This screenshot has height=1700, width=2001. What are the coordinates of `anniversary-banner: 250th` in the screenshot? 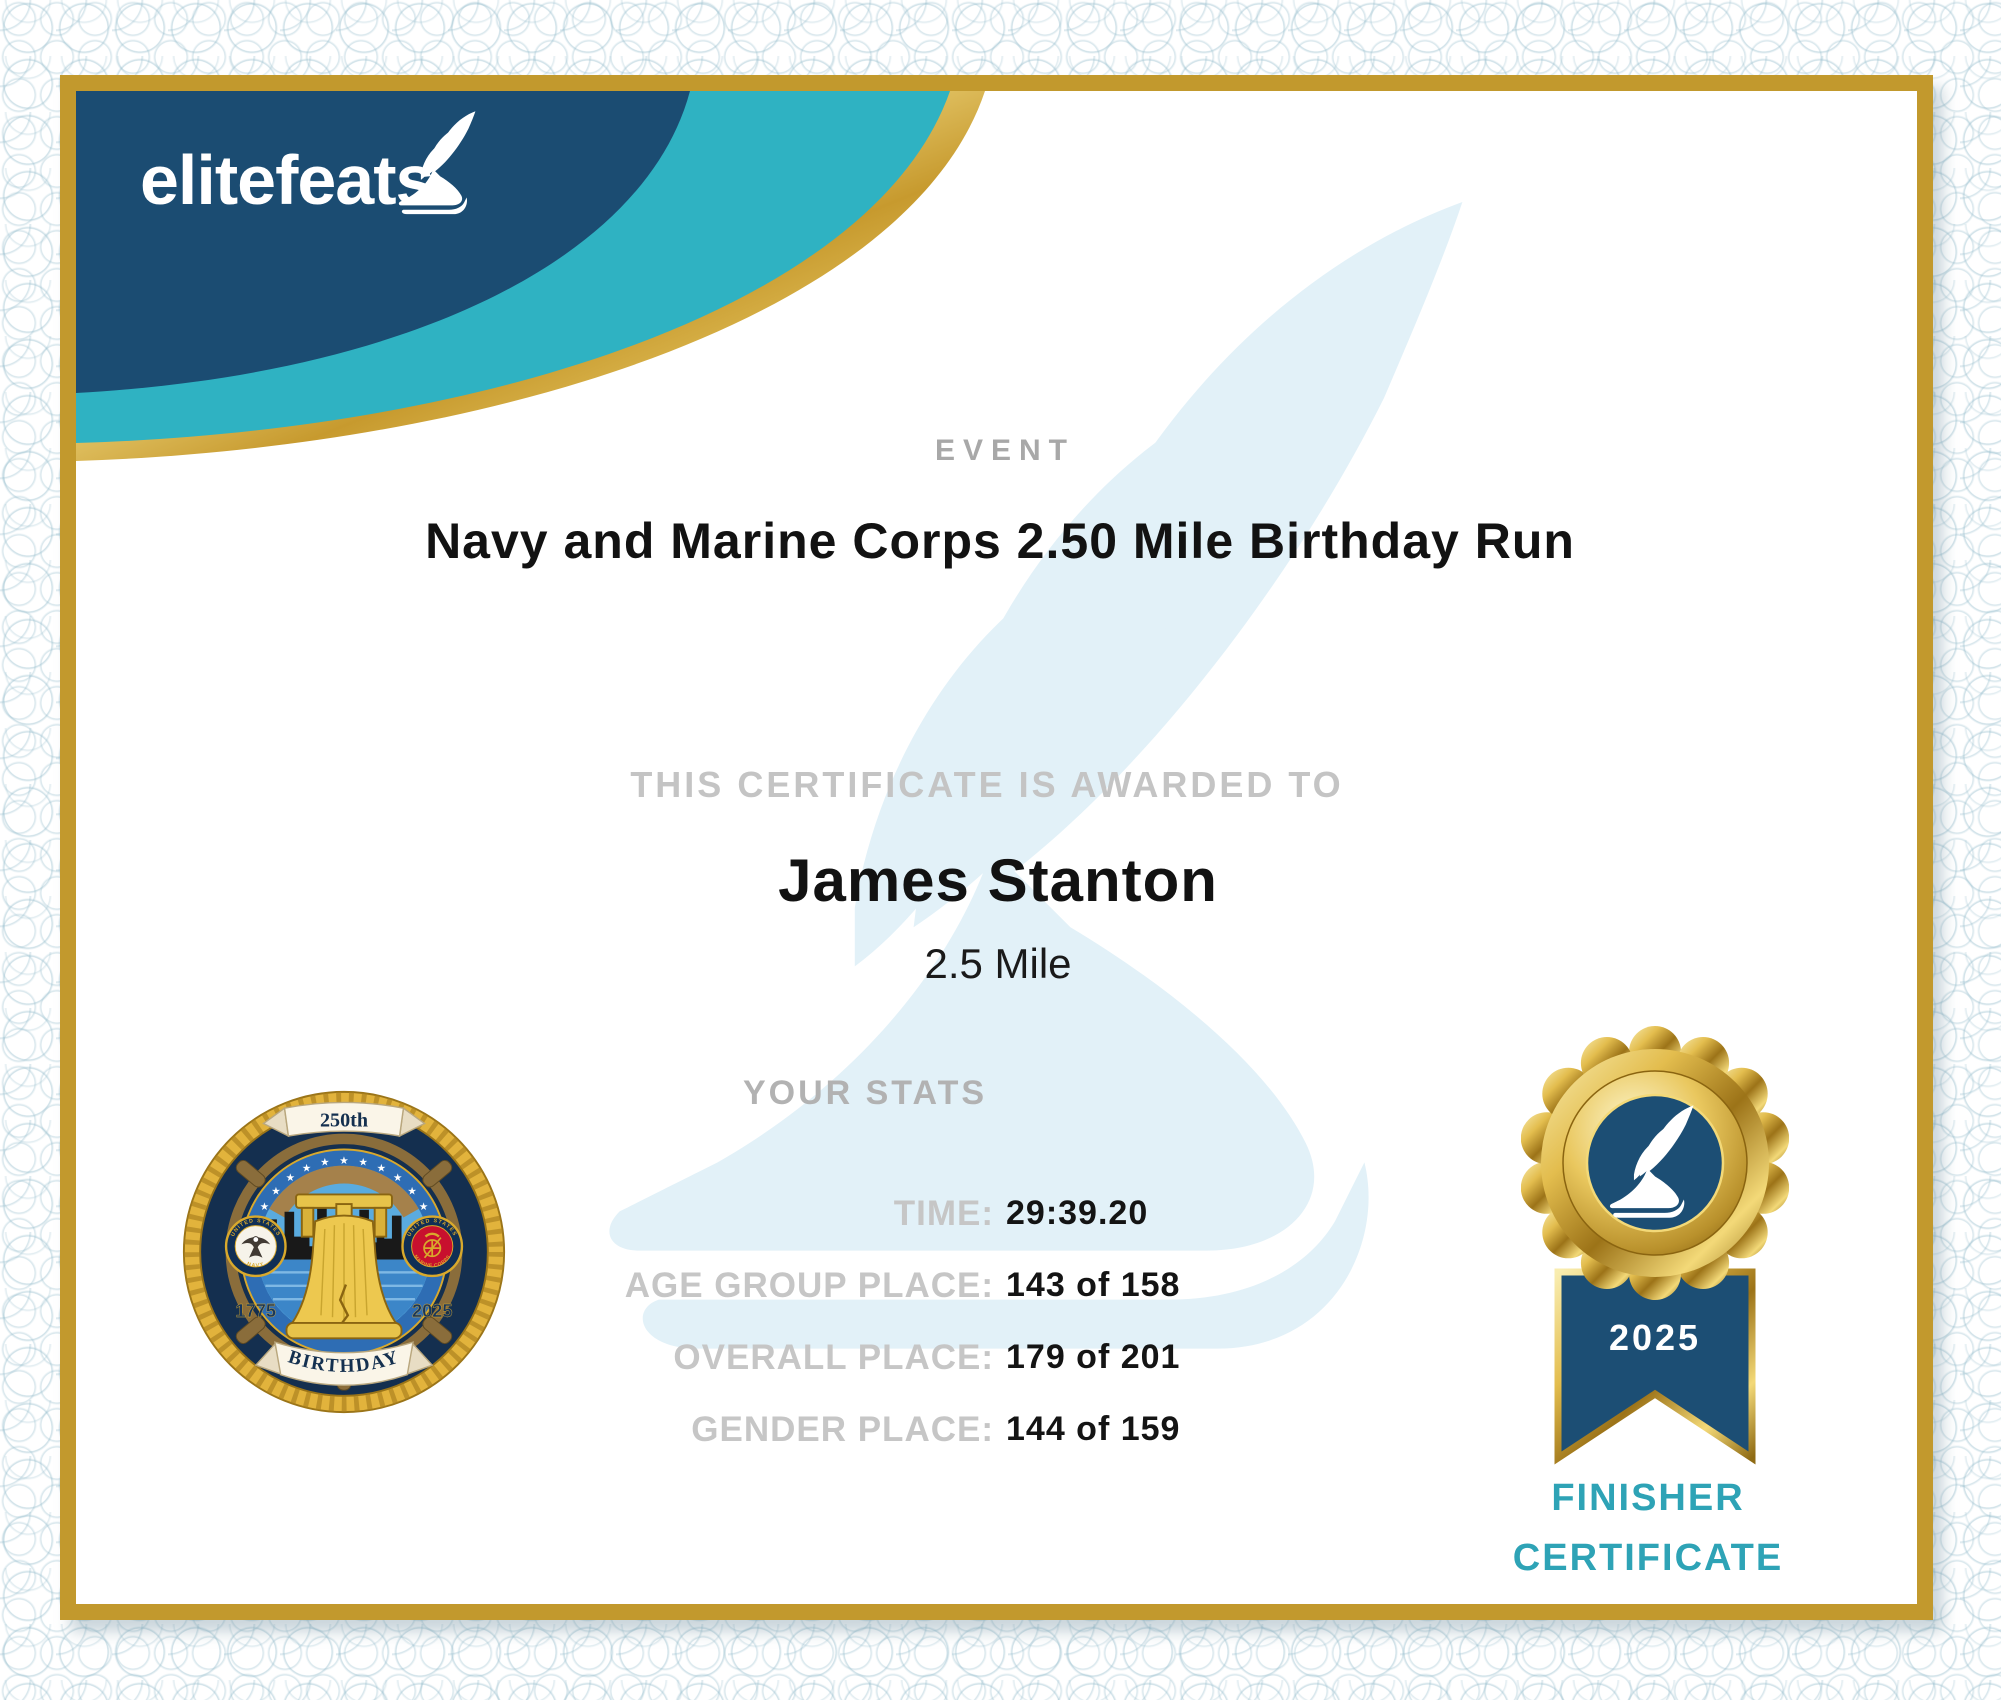 It's located at (344, 1119).